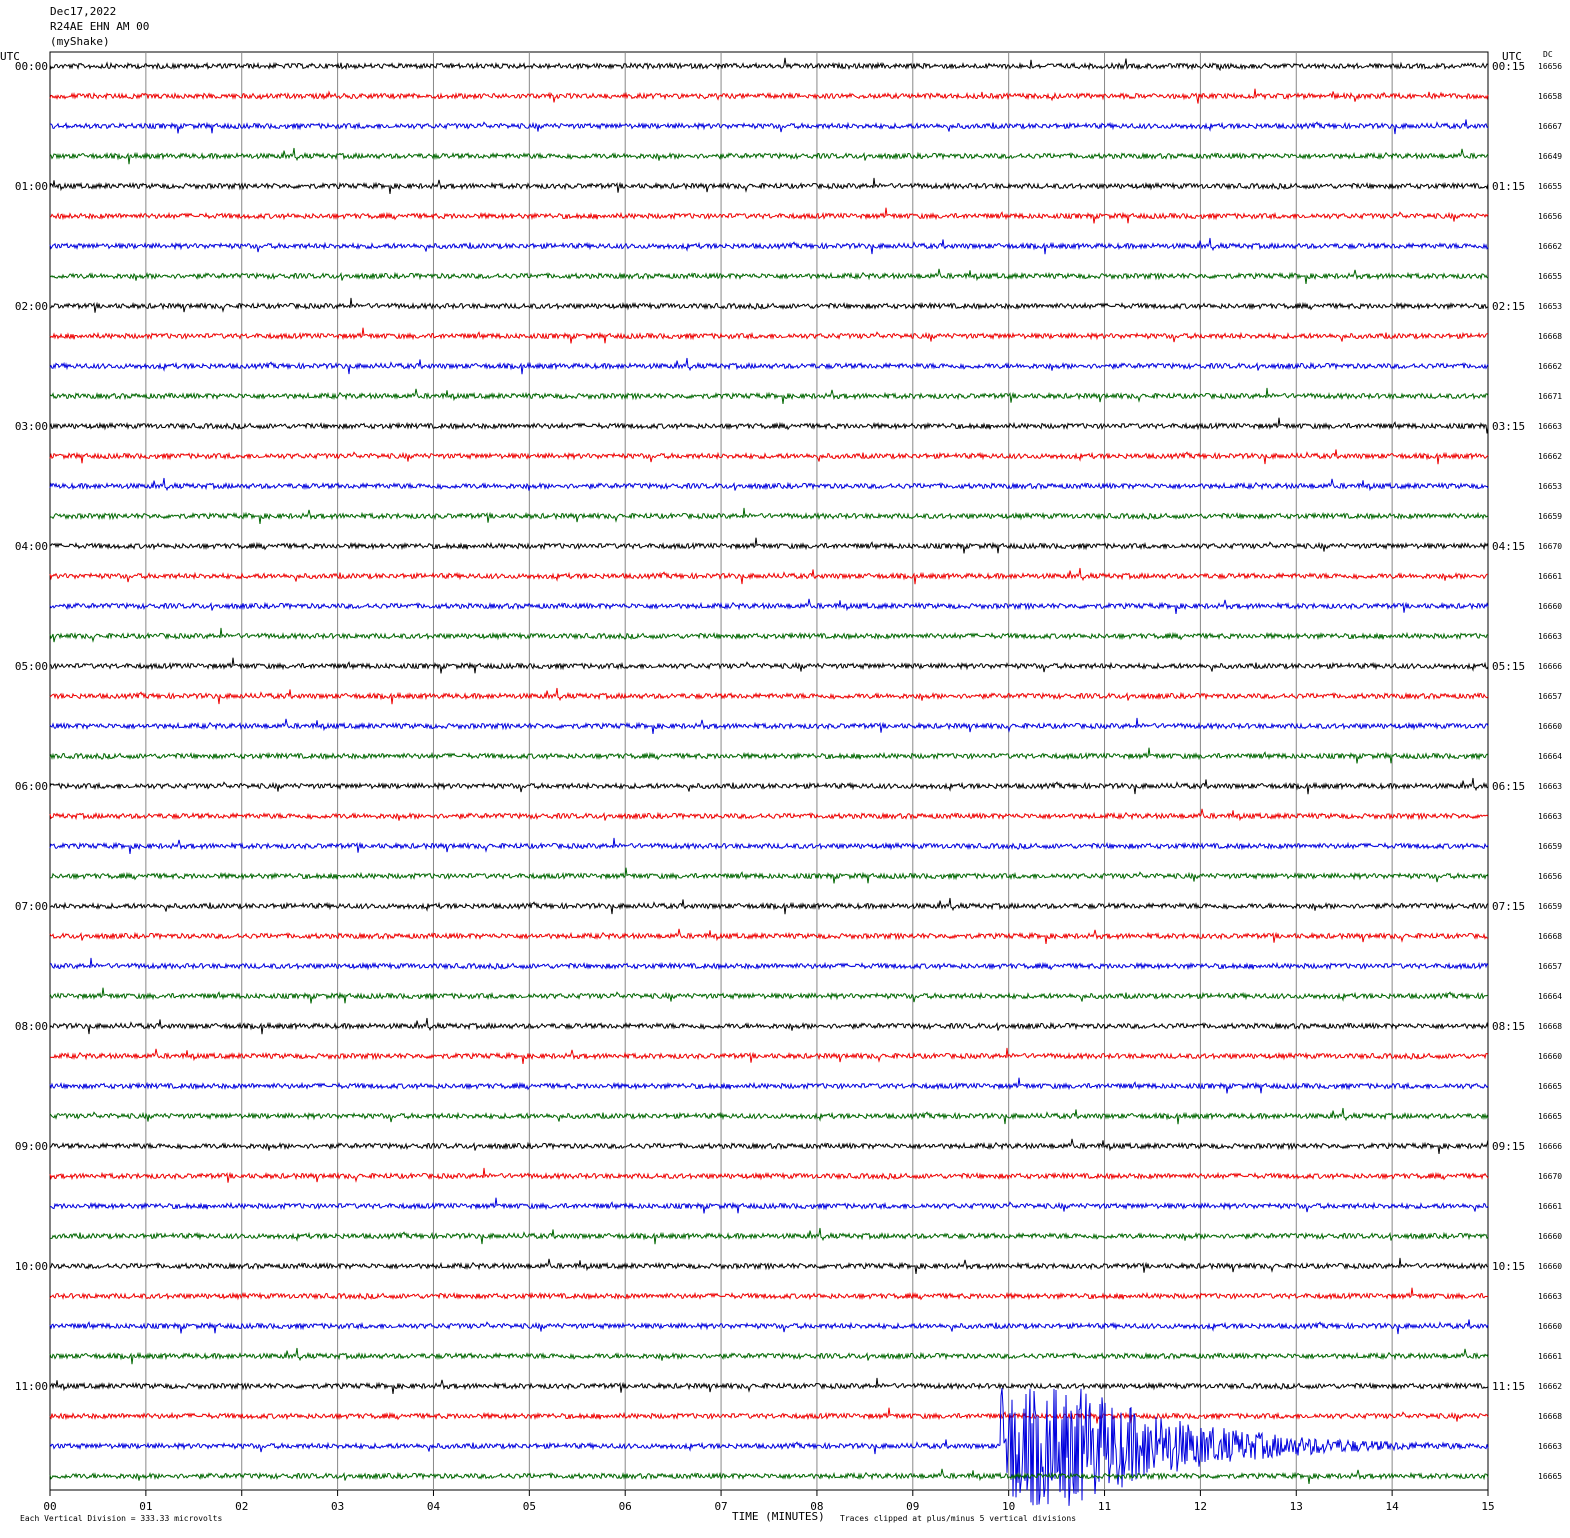 The image size is (1570, 1538). I want to click on left-hour-label: 10:00, so click(31, 1266).